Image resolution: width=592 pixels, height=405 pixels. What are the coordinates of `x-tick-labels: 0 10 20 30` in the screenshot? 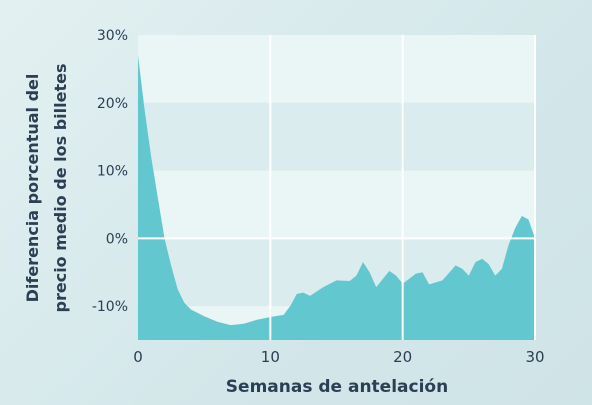 It's located at (338, 357).